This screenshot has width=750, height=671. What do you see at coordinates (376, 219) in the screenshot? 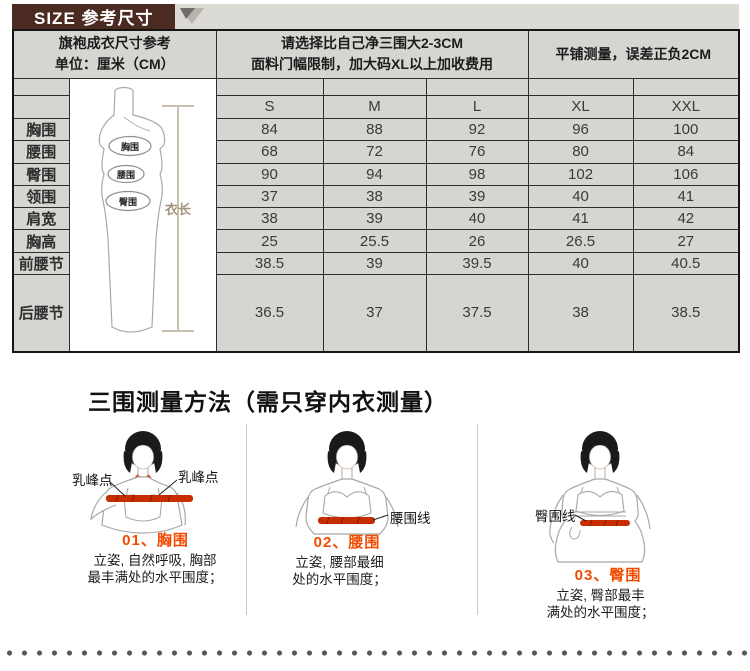
I see `table-row-shoulder: 肩宽 38 39 40 41 42` at bounding box center [376, 219].